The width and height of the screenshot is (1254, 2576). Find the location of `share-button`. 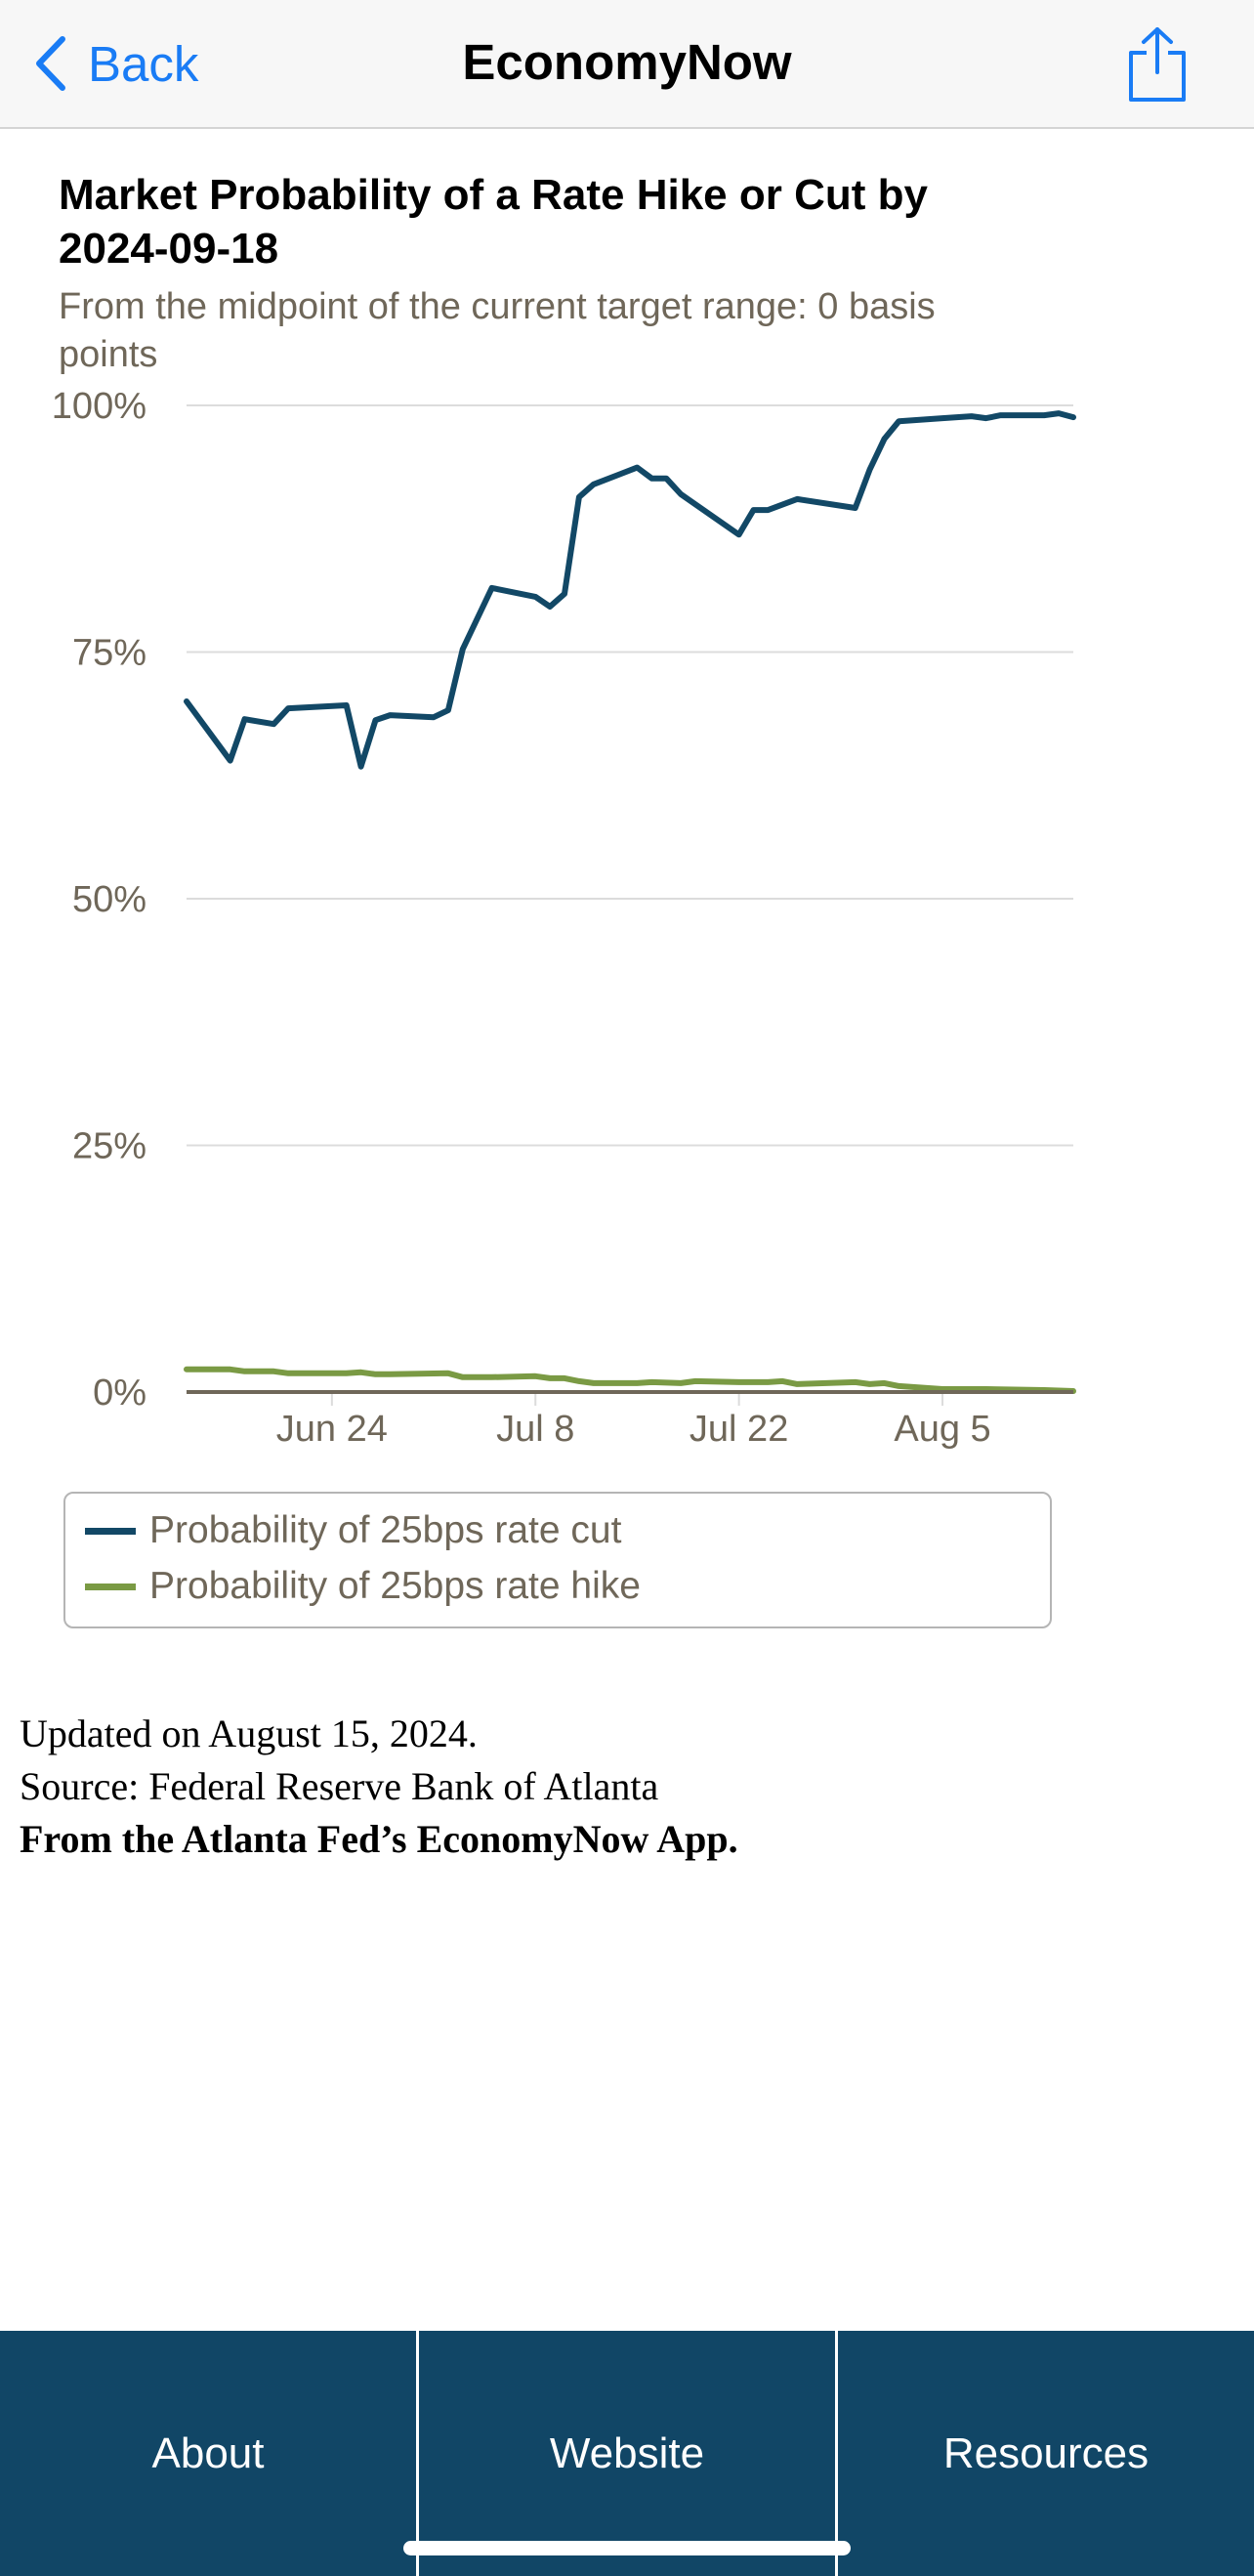

share-button is located at coordinates (1157, 66).